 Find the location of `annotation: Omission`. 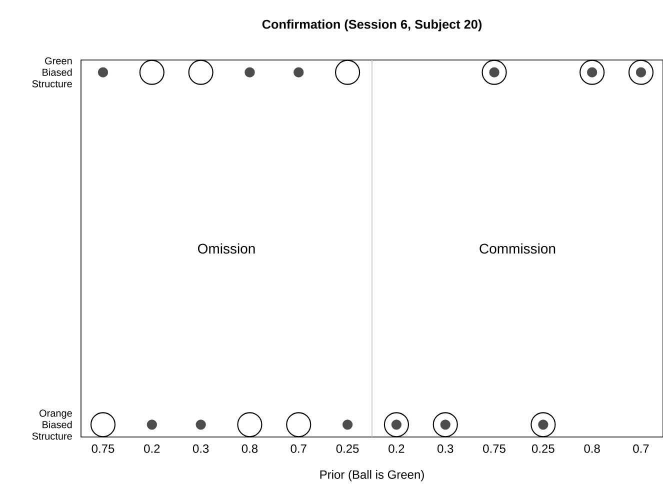

annotation: Omission is located at coordinates (226, 248).